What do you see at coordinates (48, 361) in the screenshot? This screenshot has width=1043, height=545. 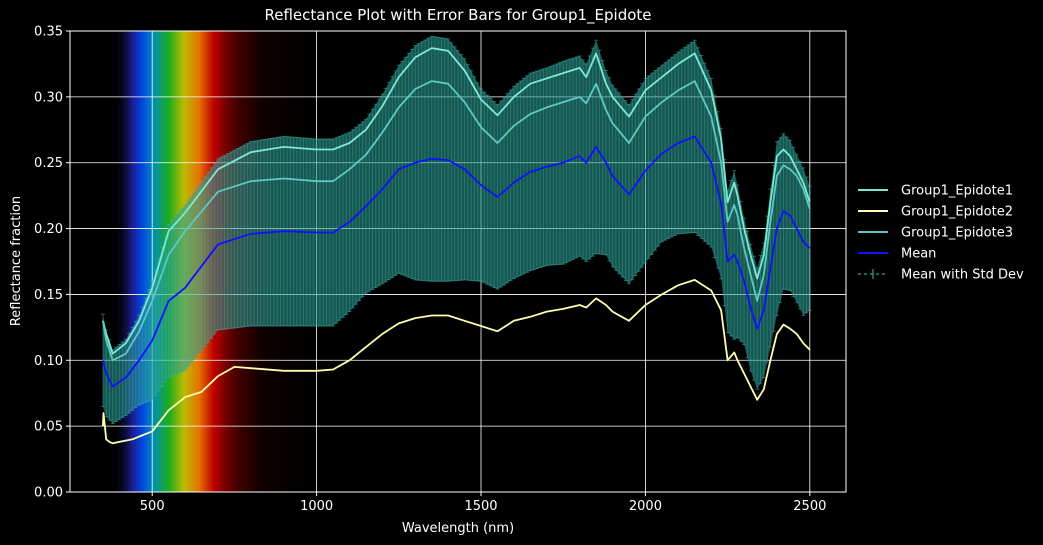 I see `y-tick-label: 0.10` at bounding box center [48, 361].